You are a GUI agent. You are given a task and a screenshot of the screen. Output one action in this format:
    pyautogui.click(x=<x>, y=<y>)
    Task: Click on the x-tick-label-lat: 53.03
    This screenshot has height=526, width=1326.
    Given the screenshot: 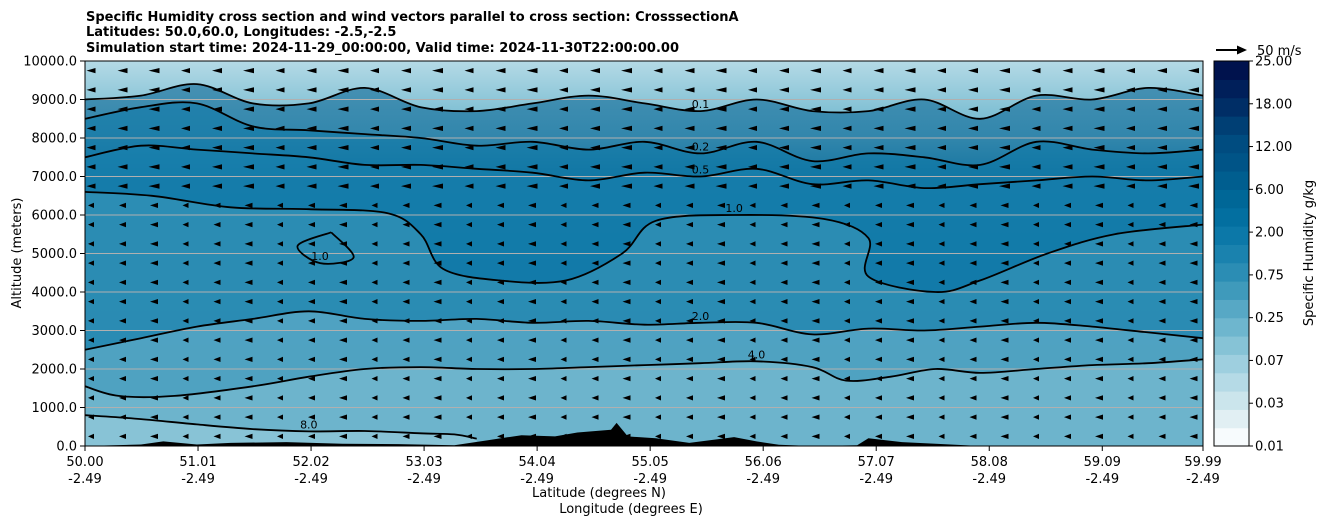 What is the action you would take?
    pyautogui.click(x=423, y=462)
    